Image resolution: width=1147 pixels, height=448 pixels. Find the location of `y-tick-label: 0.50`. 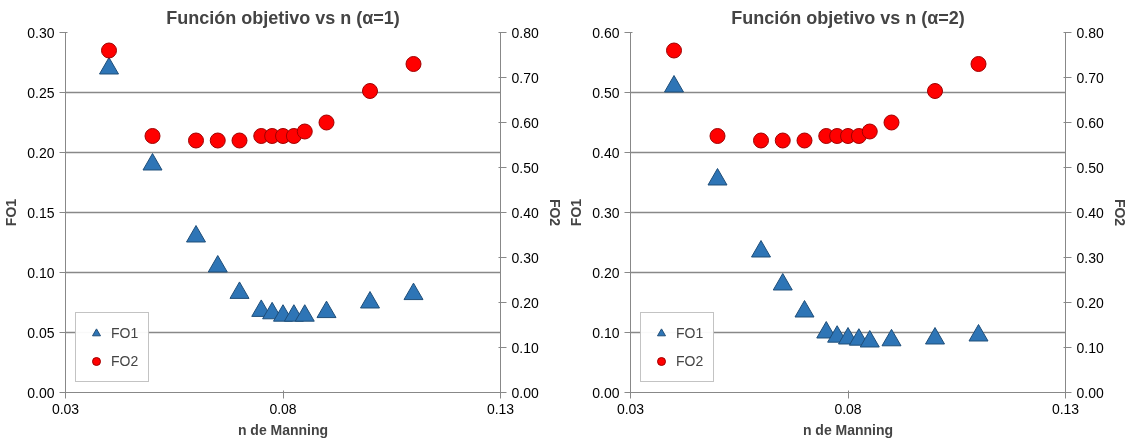

y-tick-label: 0.50 is located at coordinates (606, 92).